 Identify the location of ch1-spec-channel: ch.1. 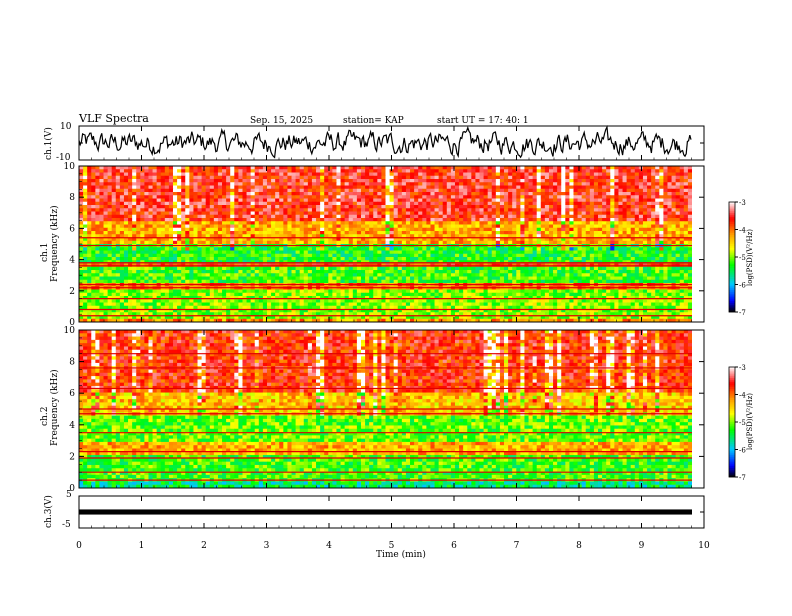
(45, 252).